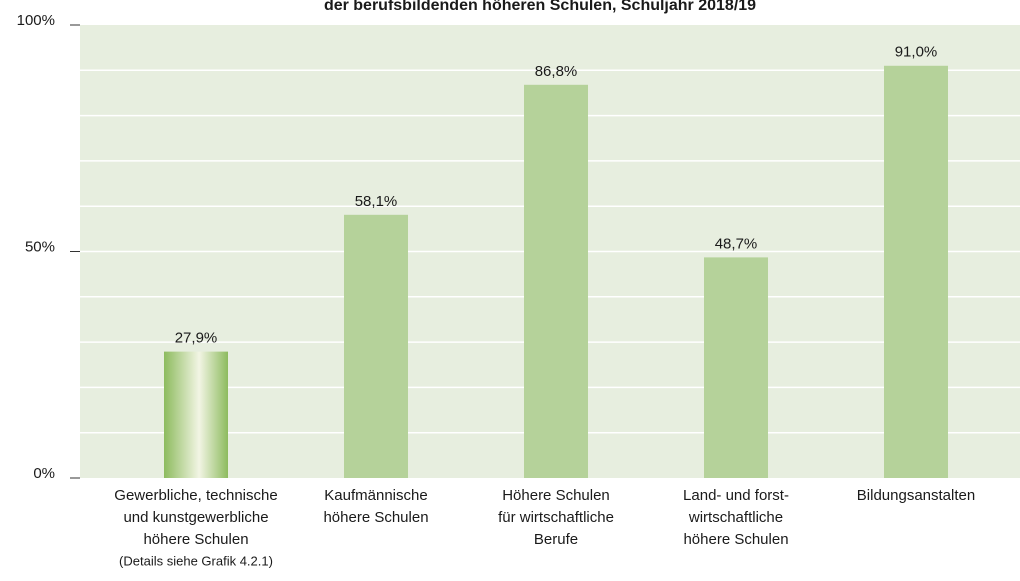  What do you see at coordinates (196, 338) in the screenshot?
I see `value-label: 27,9%` at bounding box center [196, 338].